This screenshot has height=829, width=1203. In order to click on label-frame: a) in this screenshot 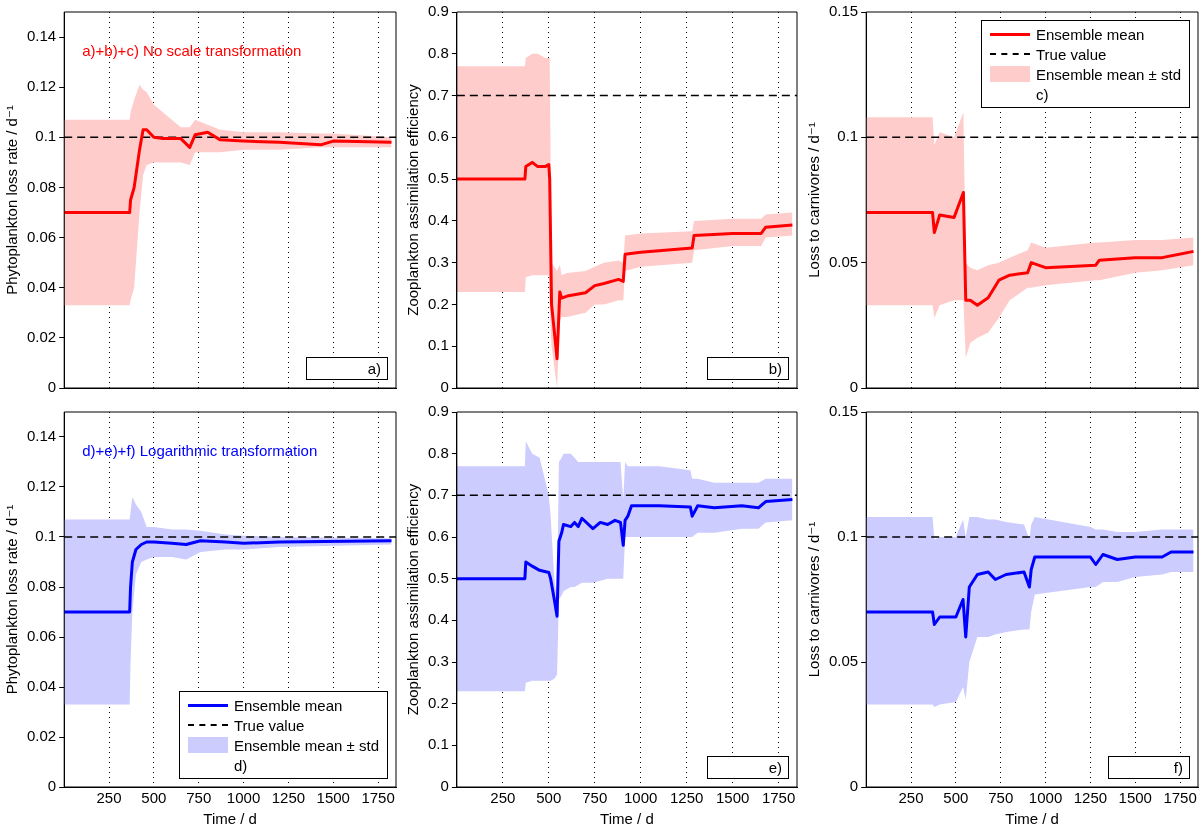, I will do `click(347, 368)`.